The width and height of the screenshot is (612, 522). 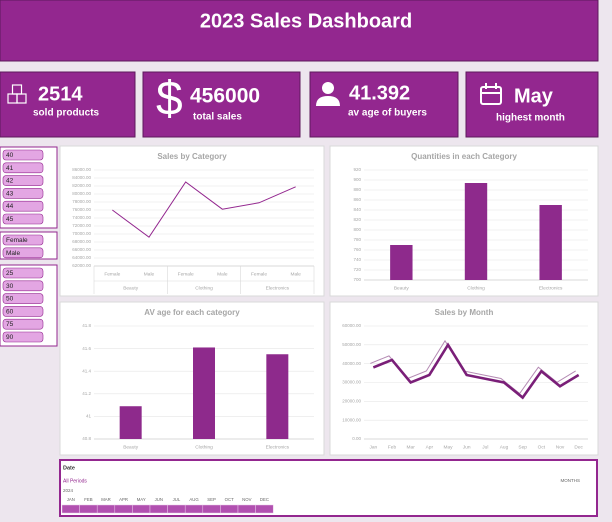 What do you see at coordinates (169, 99) in the screenshot?
I see `kpi-symbol: $` at bounding box center [169, 99].